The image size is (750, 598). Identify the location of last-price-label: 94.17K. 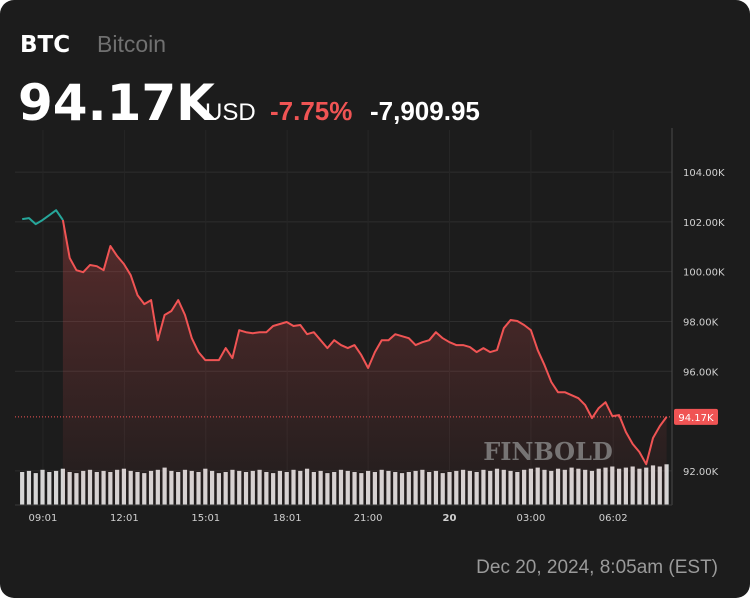
(696, 418).